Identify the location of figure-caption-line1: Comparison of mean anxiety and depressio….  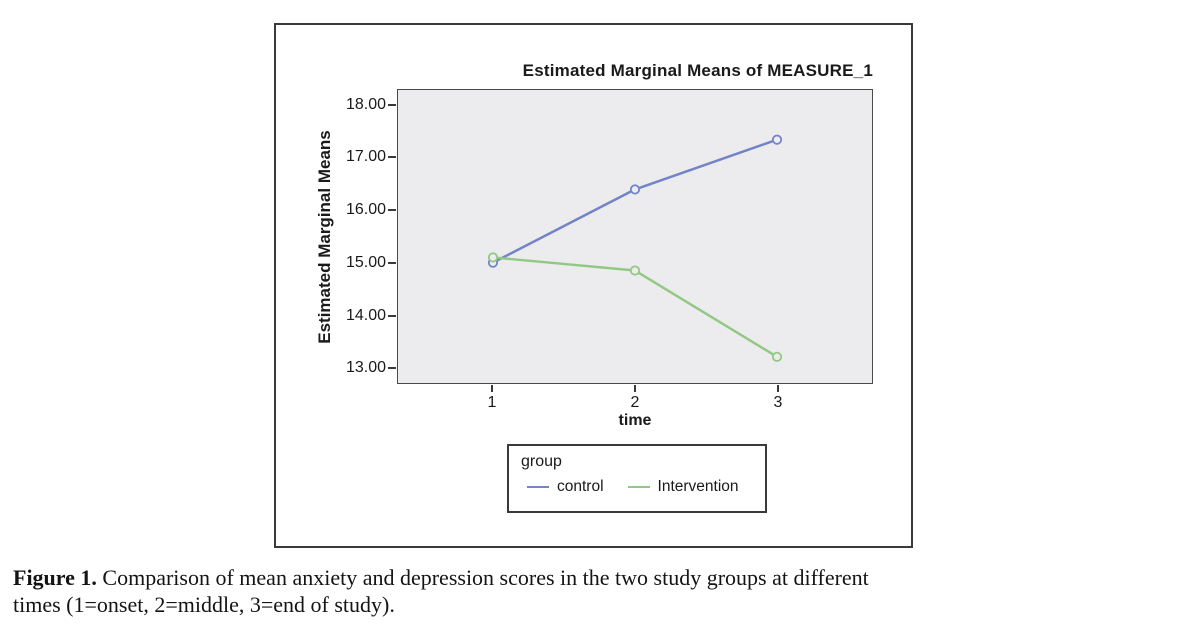
(485, 577).